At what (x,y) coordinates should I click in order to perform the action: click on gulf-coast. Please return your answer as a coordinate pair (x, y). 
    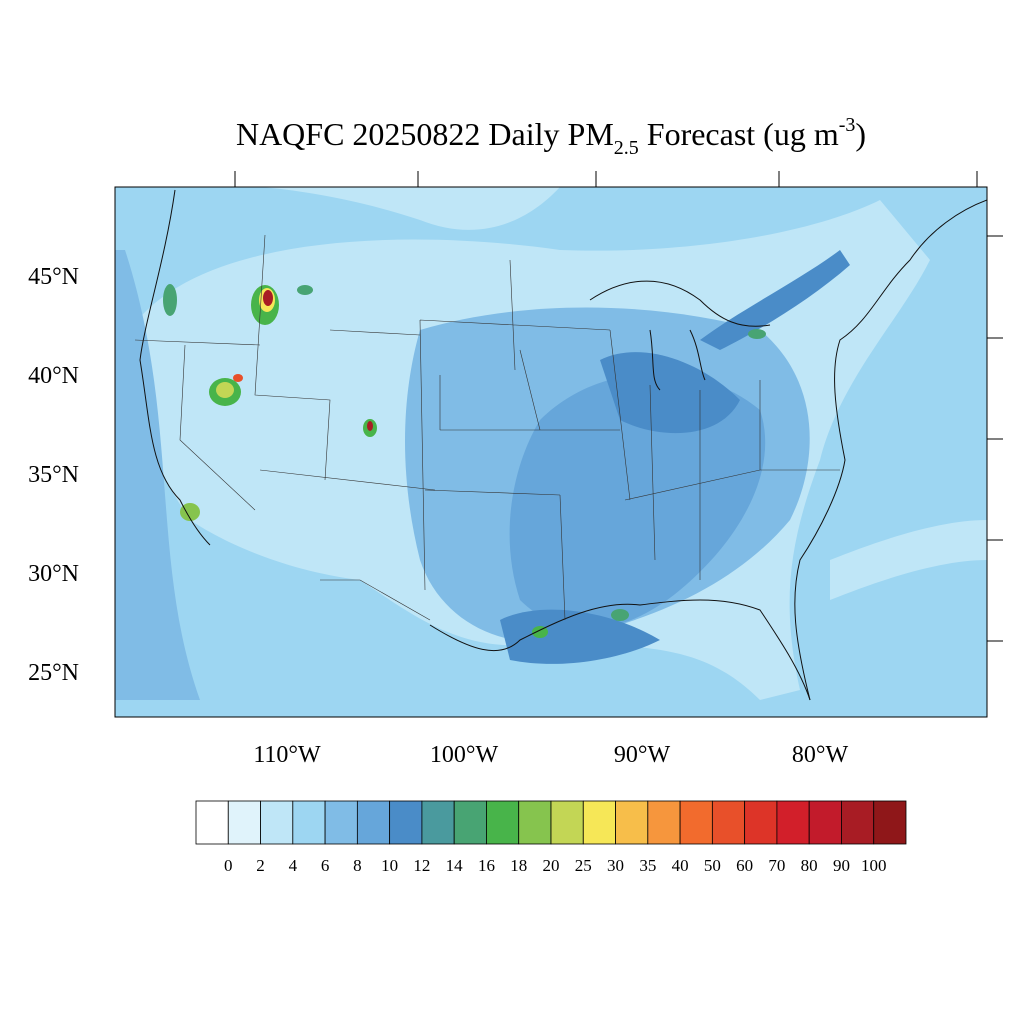
    Looking at the image, I should click on (580, 636).